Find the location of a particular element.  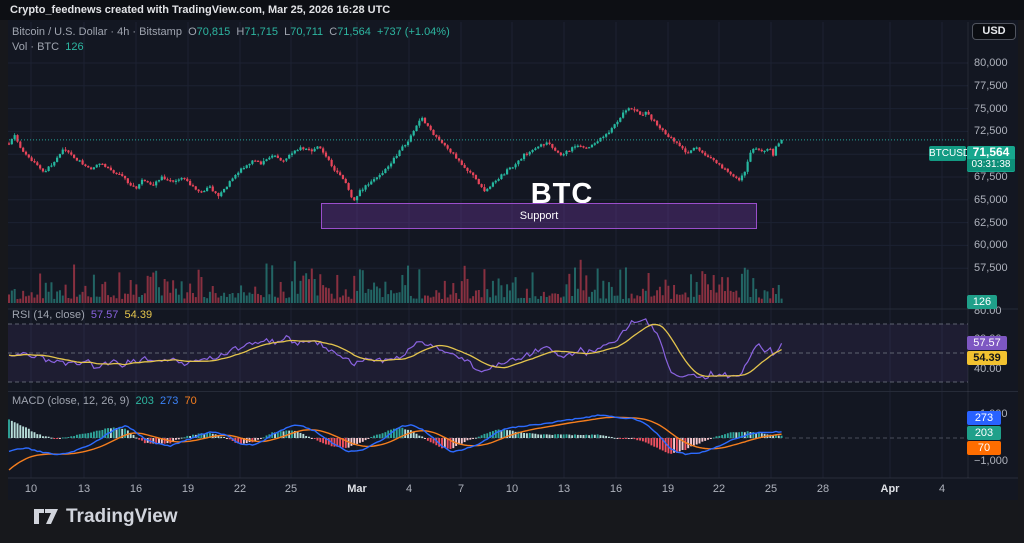

ohlc-close-value: 71,564 is located at coordinates (354, 32).